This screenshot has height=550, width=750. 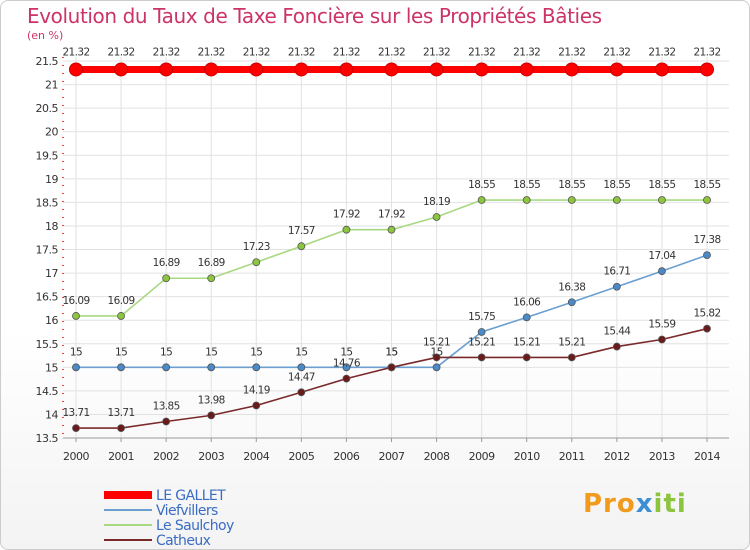 What do you see at coordinates (51, 320) in the screenshot?
I see `y-tick-label: 16` at bounding box center [51, 320].